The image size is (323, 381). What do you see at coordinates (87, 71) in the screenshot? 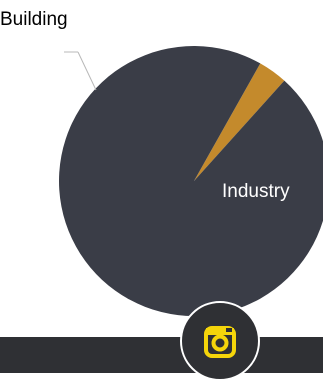
I see `building-leader-line-diagonal` at bounding box center [87, 71].